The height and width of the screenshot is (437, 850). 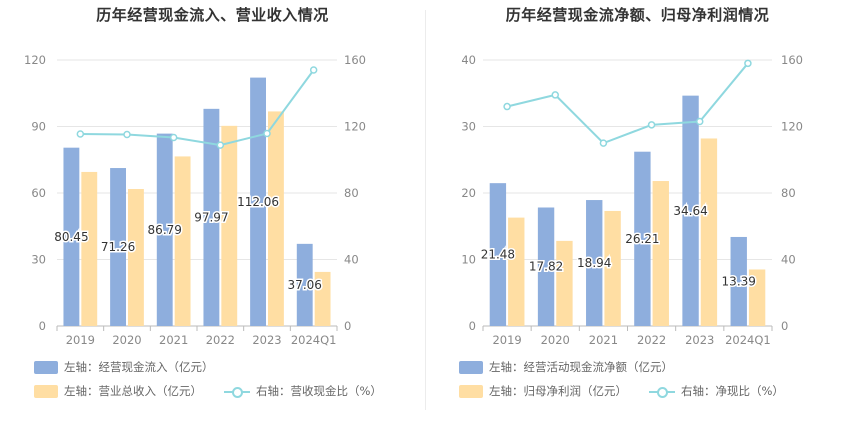 I want to click on y-right-tick-label: 160, so click(x=355, y=60).